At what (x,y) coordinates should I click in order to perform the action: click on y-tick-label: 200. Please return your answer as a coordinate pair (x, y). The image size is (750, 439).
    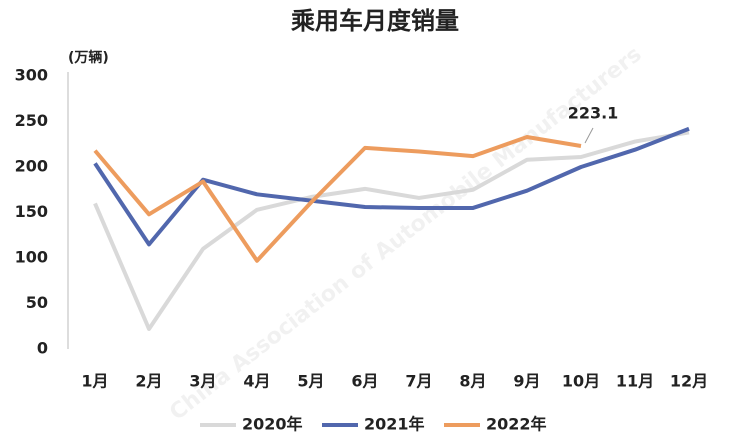
    Looking at the image, I should click on (31, 166).